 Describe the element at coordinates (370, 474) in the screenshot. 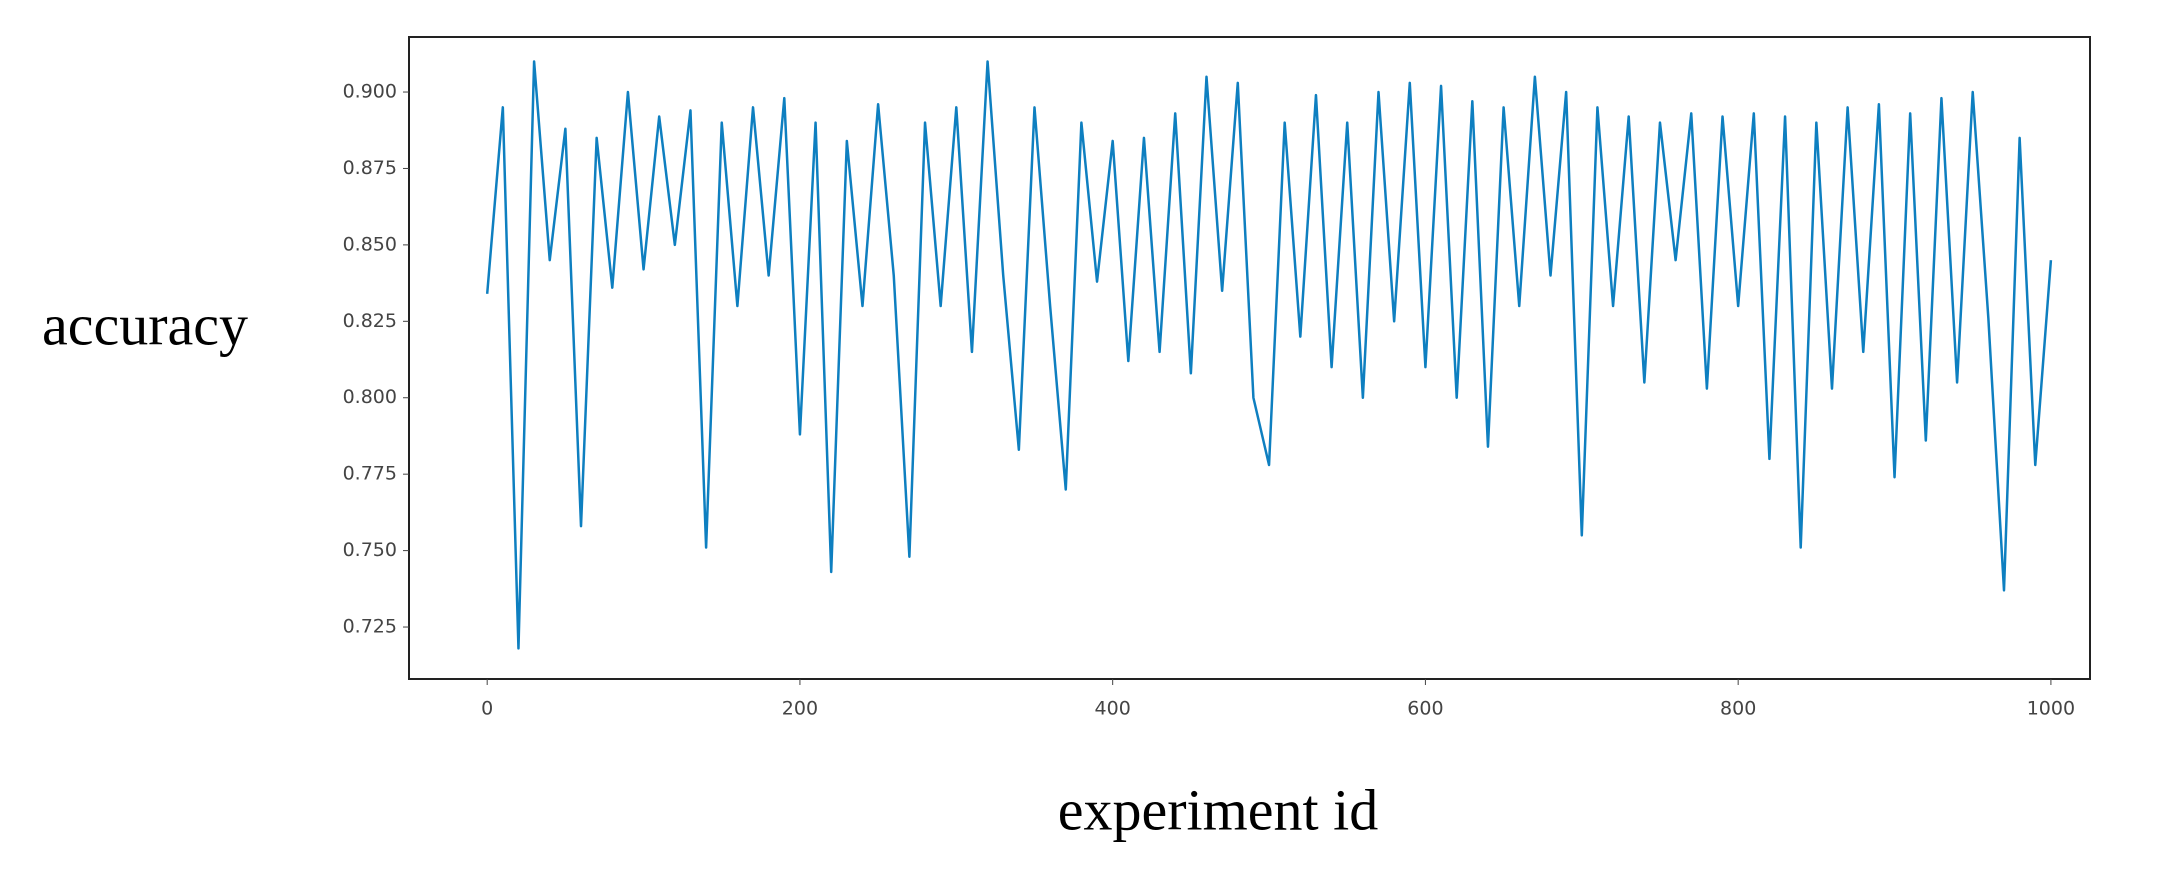

I see `y-tick-label: 0.775` at that location.